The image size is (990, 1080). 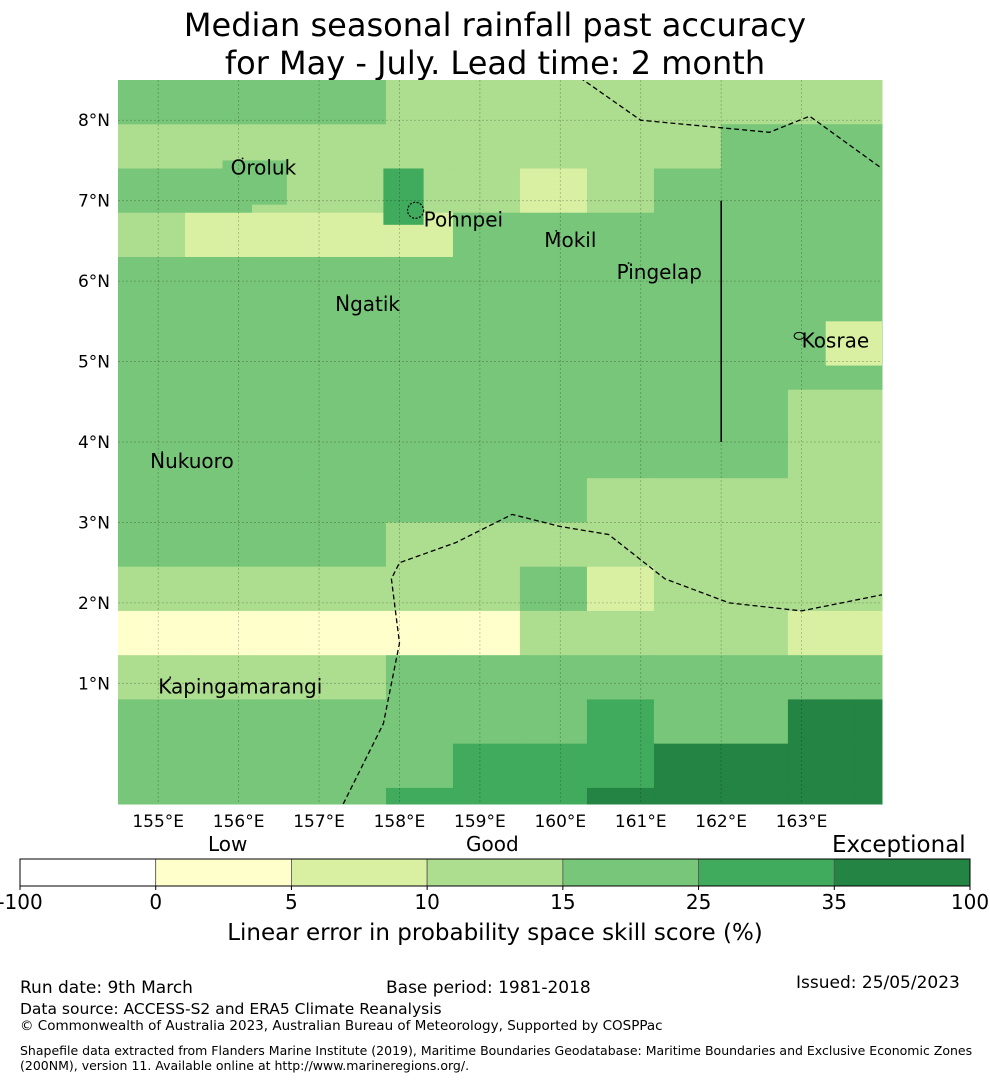 I want to click on lon-tick-label: 159°E, so click(x=480, y=822).